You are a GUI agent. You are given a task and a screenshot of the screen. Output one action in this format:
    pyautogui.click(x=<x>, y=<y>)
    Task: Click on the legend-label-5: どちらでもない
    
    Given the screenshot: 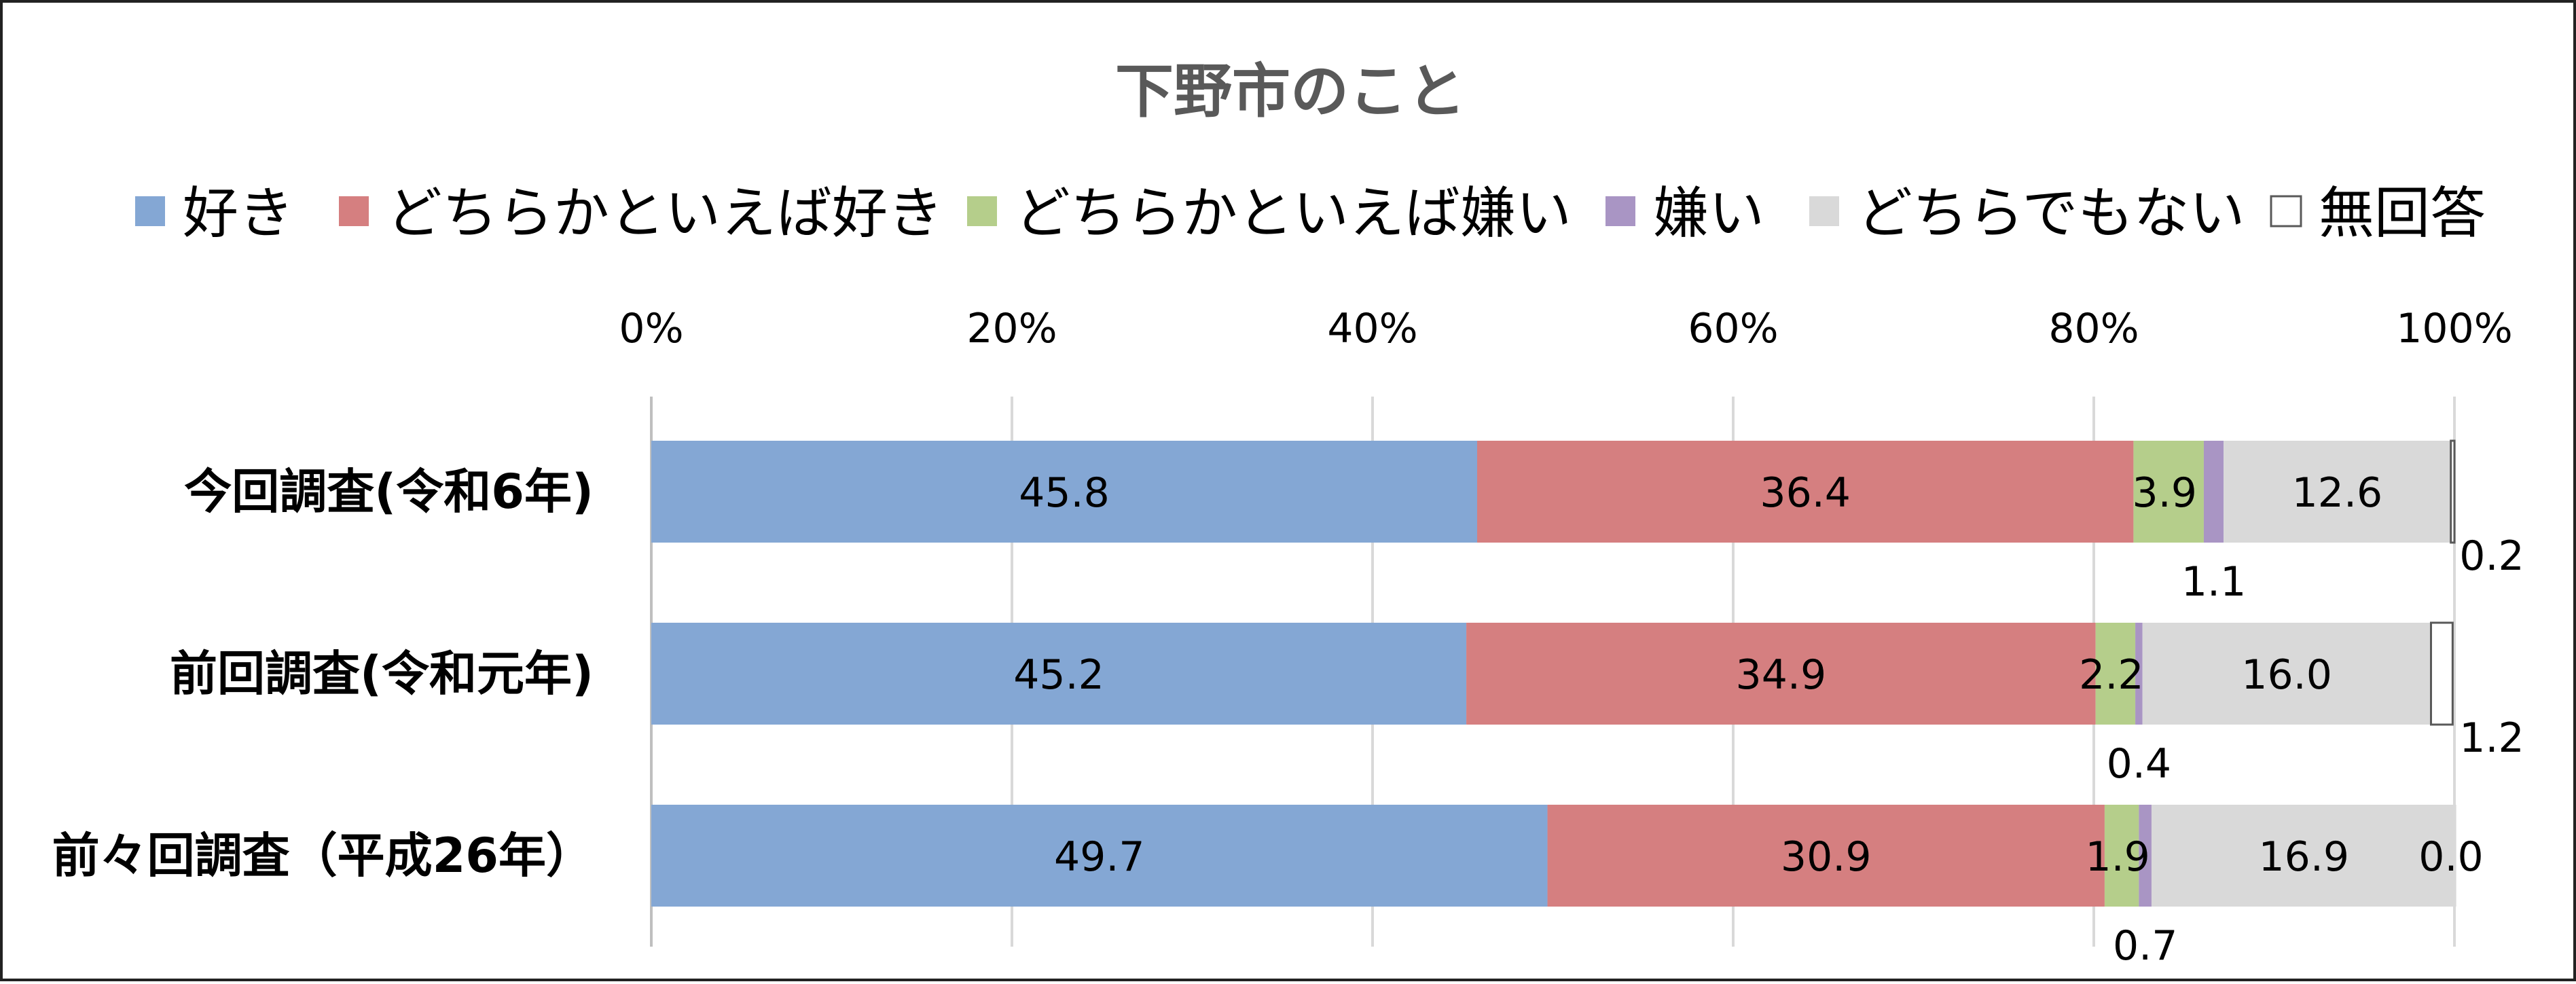 What is the action you would take?
    pyautogui.click(x=2051, y=214)
    